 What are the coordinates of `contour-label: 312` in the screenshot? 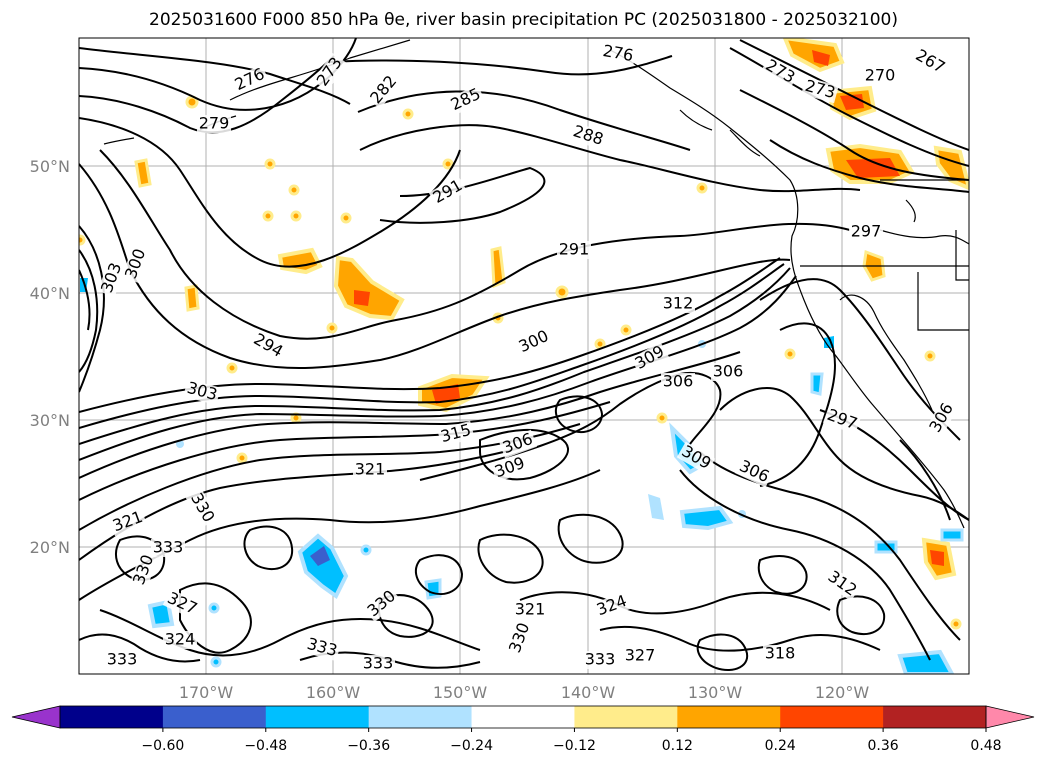 It's located at (678, 303).